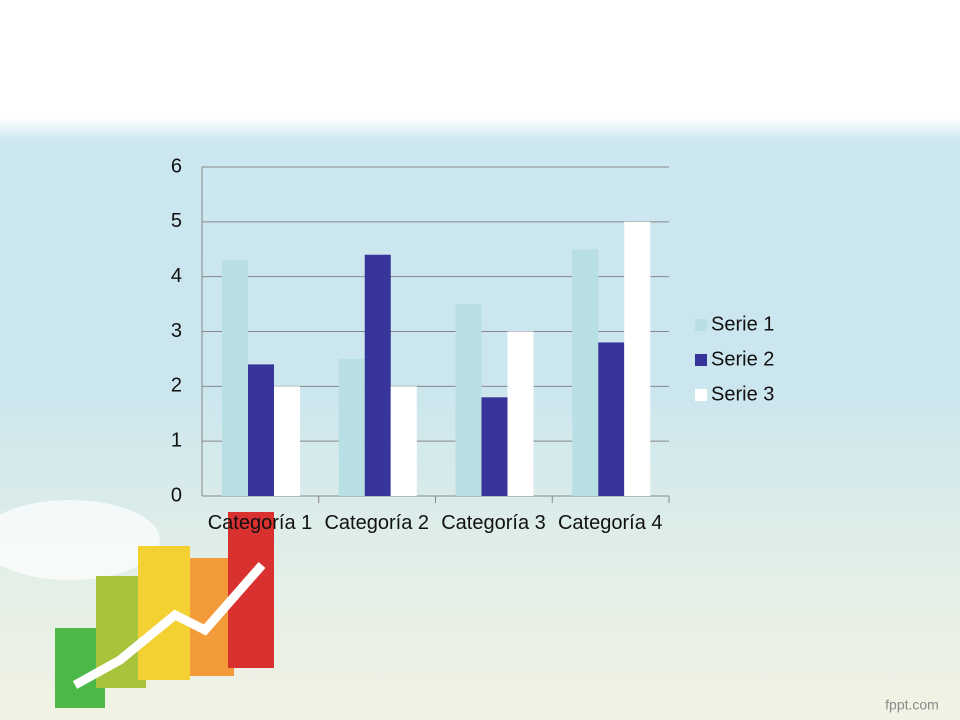 This screenshot has width=960, height=720. What do you see at coordinates (742, 324) in the screenshot?
I see `legend-label: Serie 1` at bounding box center [742, 324].